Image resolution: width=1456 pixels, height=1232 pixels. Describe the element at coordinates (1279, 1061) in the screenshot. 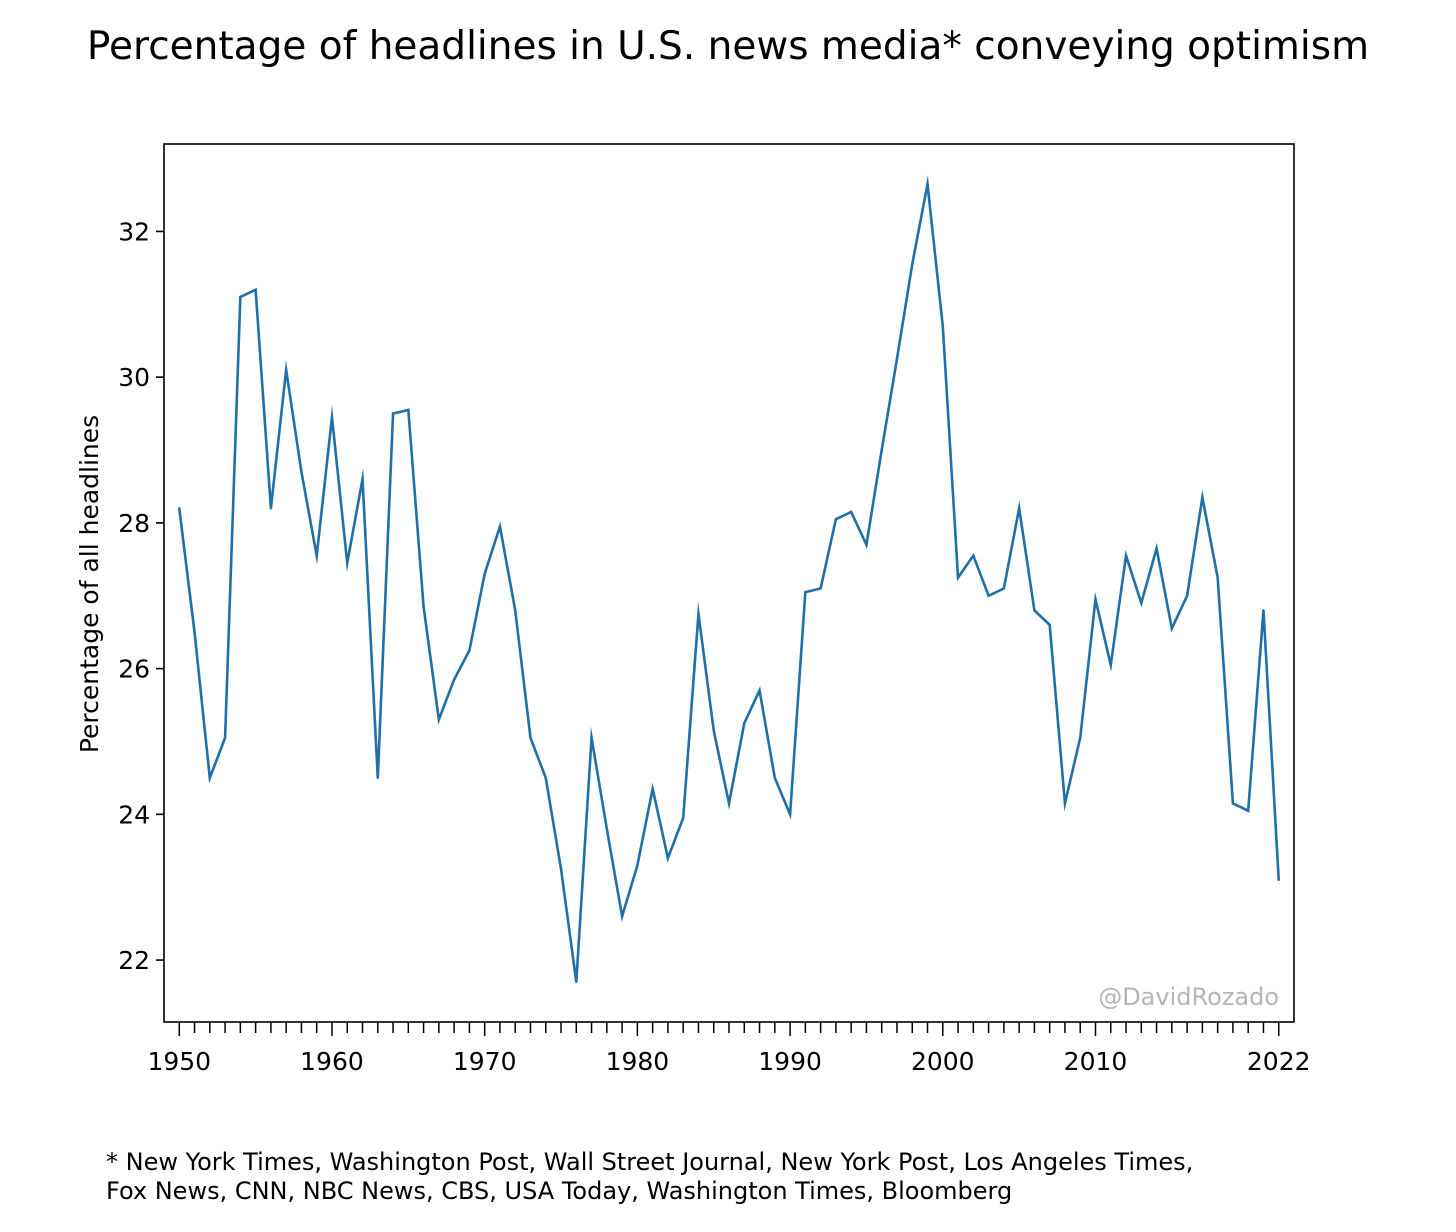

I see `x-tick-label: 2022` at that location.